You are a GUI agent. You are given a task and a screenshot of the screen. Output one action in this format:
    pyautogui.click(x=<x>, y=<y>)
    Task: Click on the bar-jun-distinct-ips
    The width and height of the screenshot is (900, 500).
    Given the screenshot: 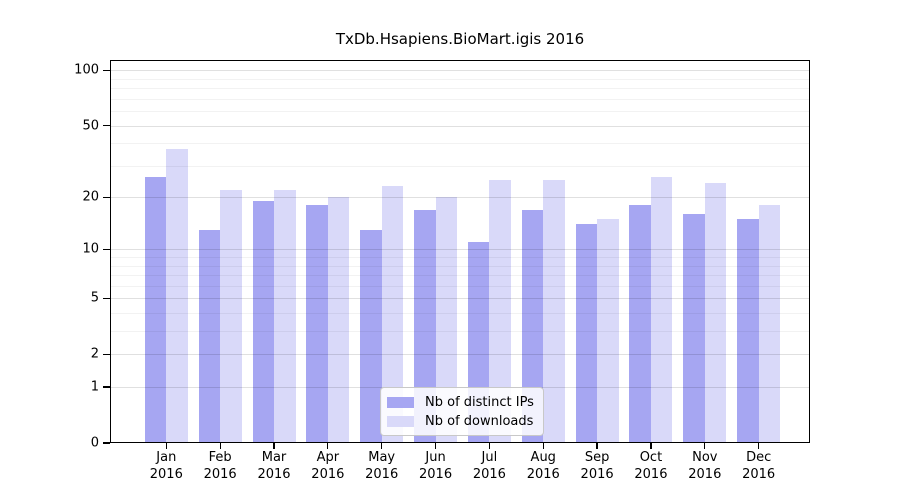 What is the action you would take?
    pyautogui.click(x=425, y=326)
    